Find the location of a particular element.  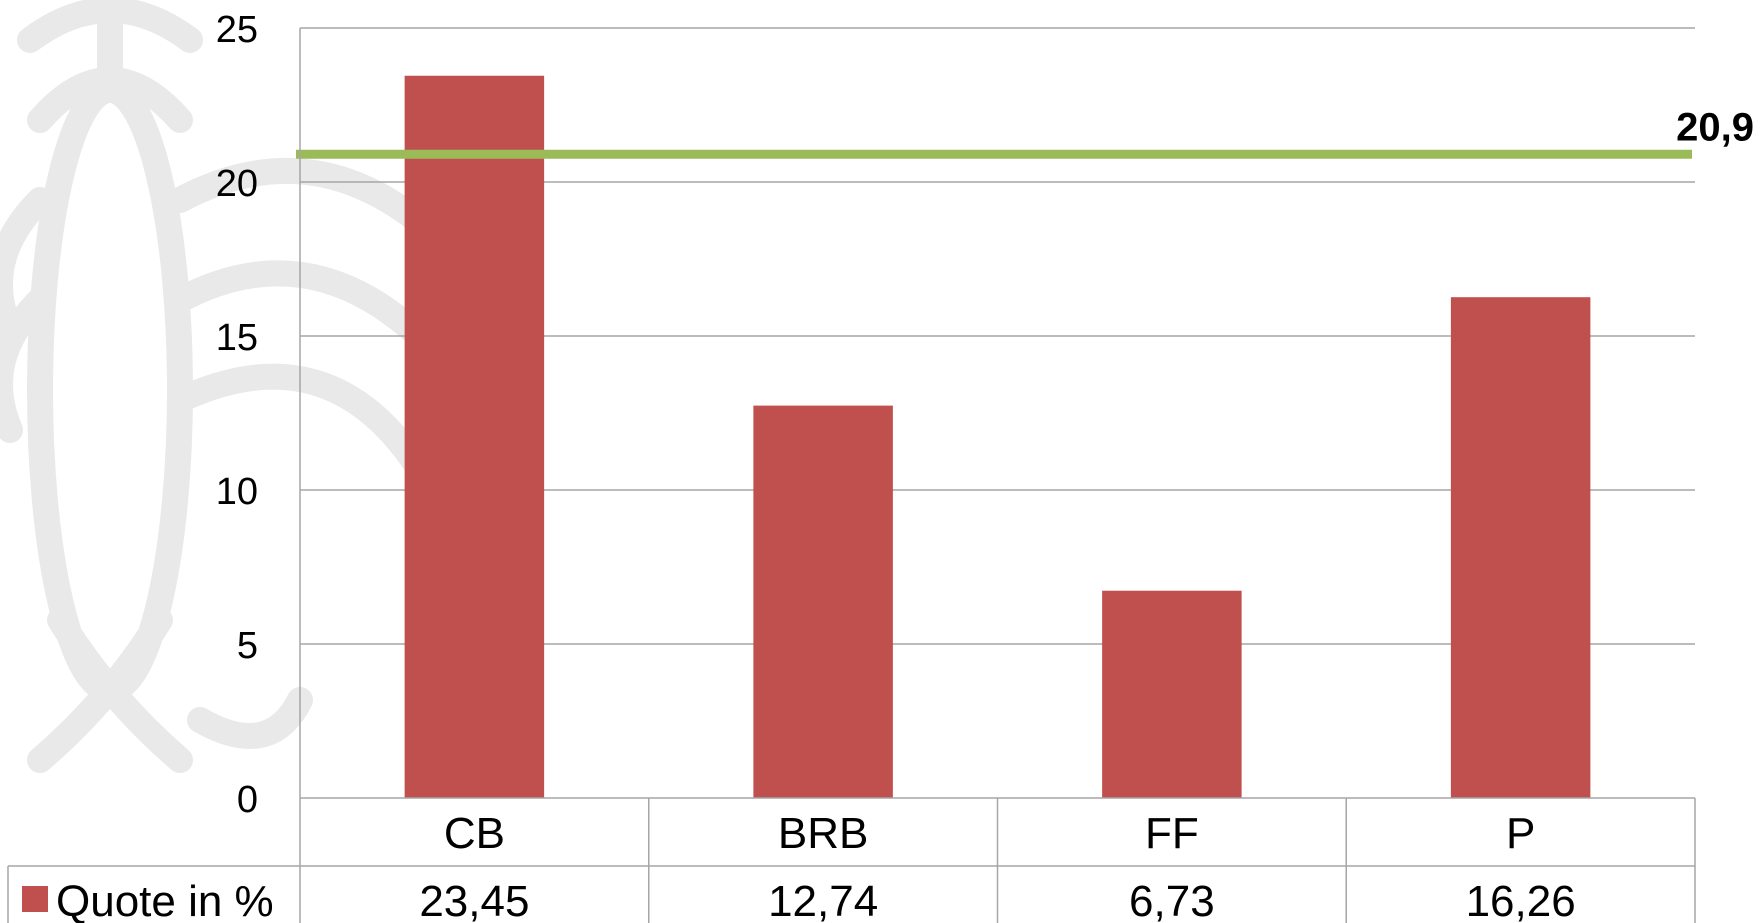

bar-cb is located at coordinates (474, 437).